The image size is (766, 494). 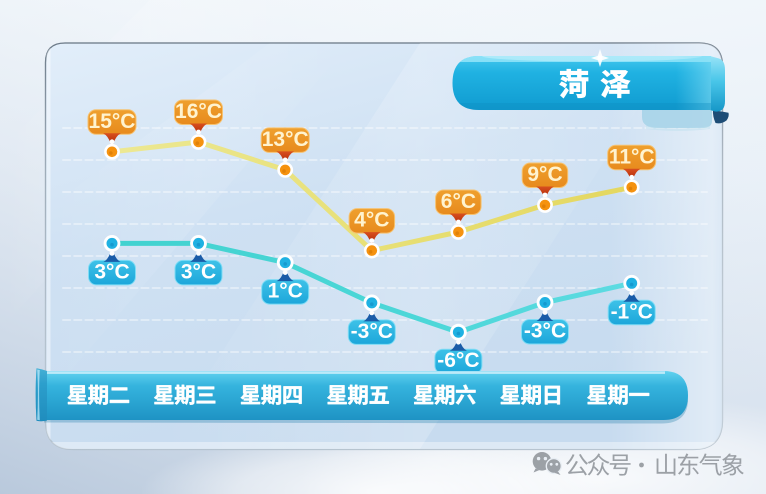 What do you see at coordinates (544, 174) in the screenshot?
I see `svg-text: 9°C` at bounding box center [544, 174].